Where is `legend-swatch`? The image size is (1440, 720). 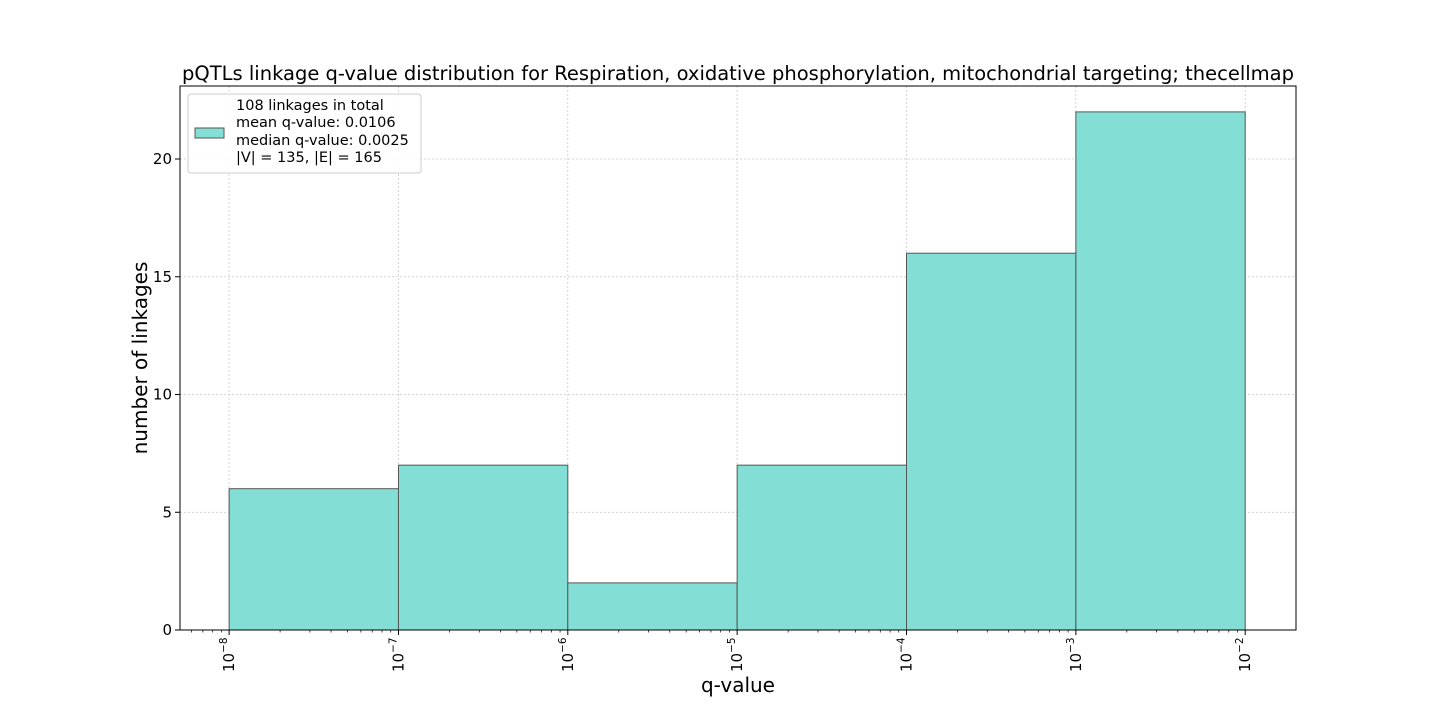 legend-swatch is located at coordinates (209, 133).